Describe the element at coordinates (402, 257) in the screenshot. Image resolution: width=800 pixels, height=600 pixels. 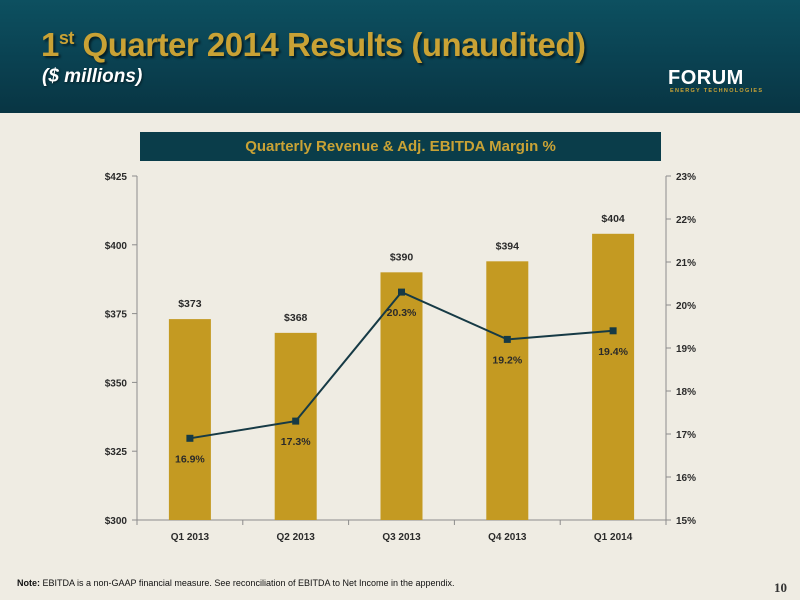
I see `revenue-data-label: $390` at that location.